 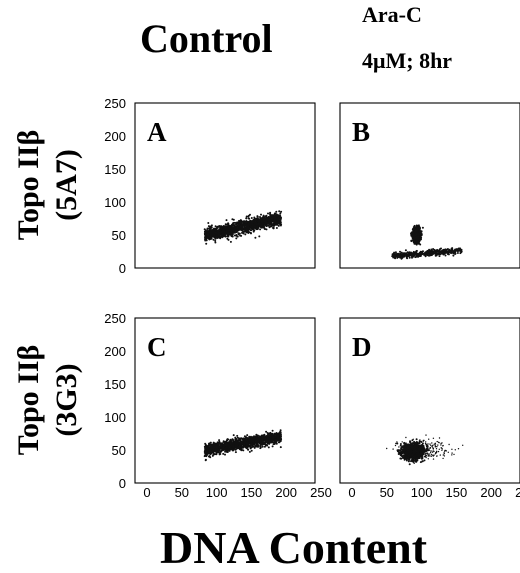 What do you see at coordinates (28, 400) in the screenshot?
I see `row-label-bottom-protein: Topo IIβ` at bounding box center [28, 400].